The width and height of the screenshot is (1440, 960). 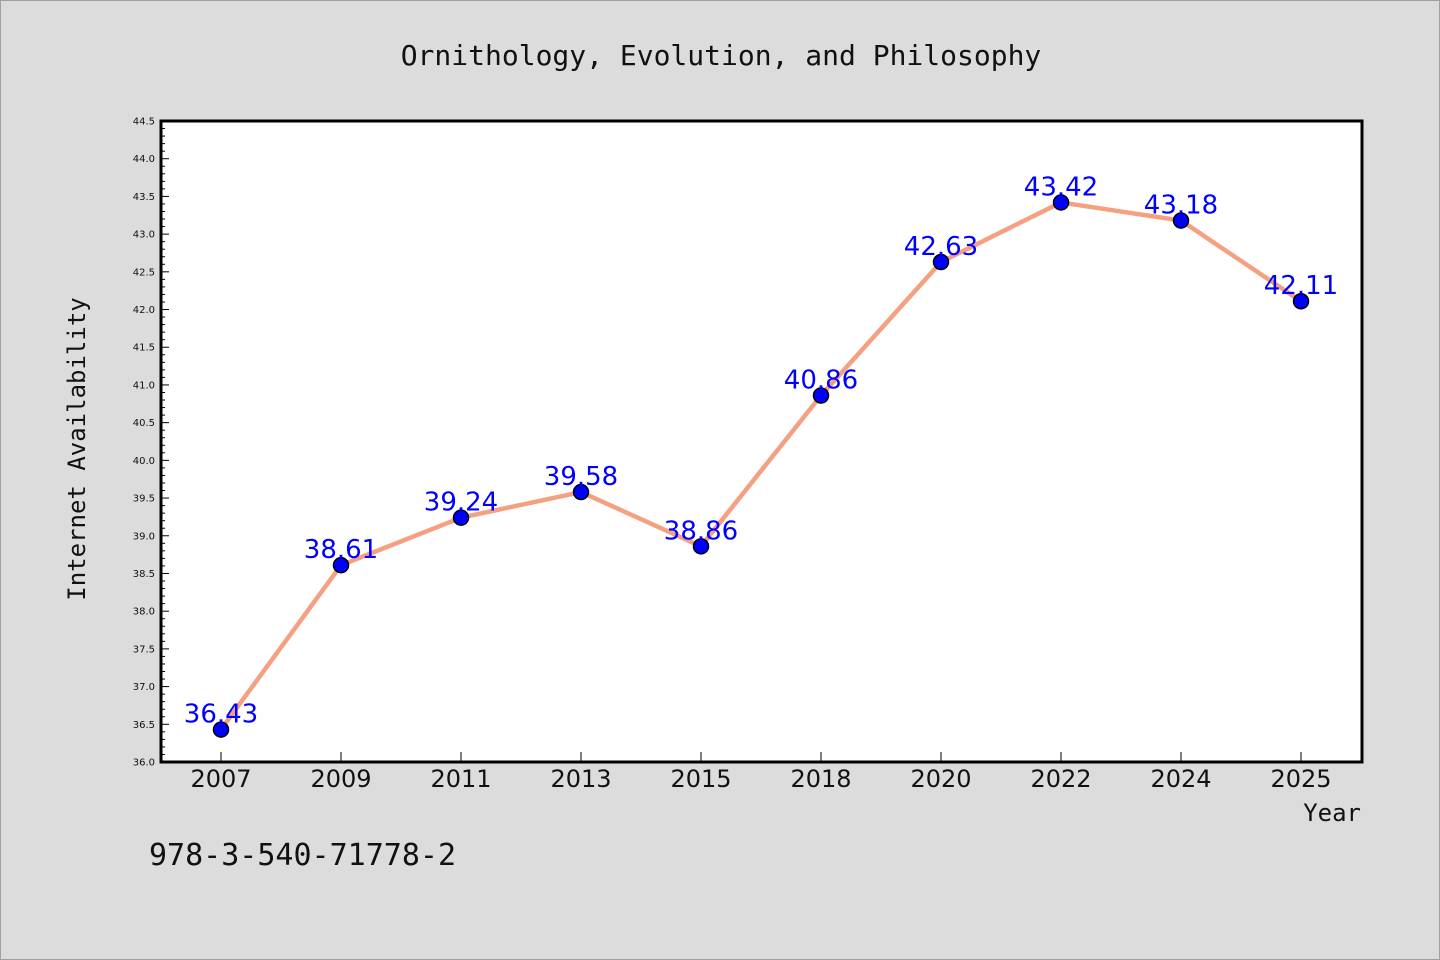 What do you see at coordinates (721, 55) in the screenshot?
I see `chart-title: Ornithology, Evolution, and Philosophy` at bounding box center [721, 55].